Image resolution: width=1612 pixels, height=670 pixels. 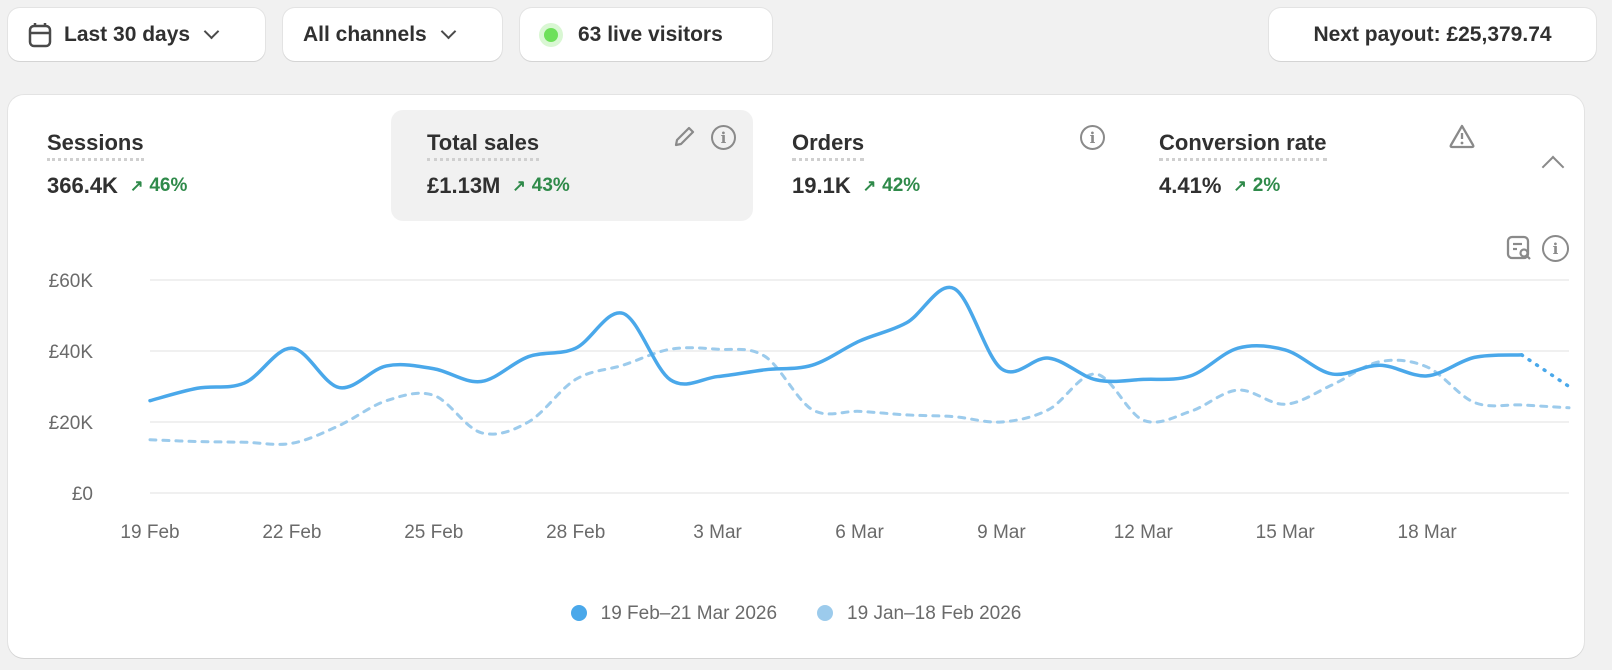 I want to click on legend-label: 19 Jan–18 Feb 2026, so click(x=934, y=613).